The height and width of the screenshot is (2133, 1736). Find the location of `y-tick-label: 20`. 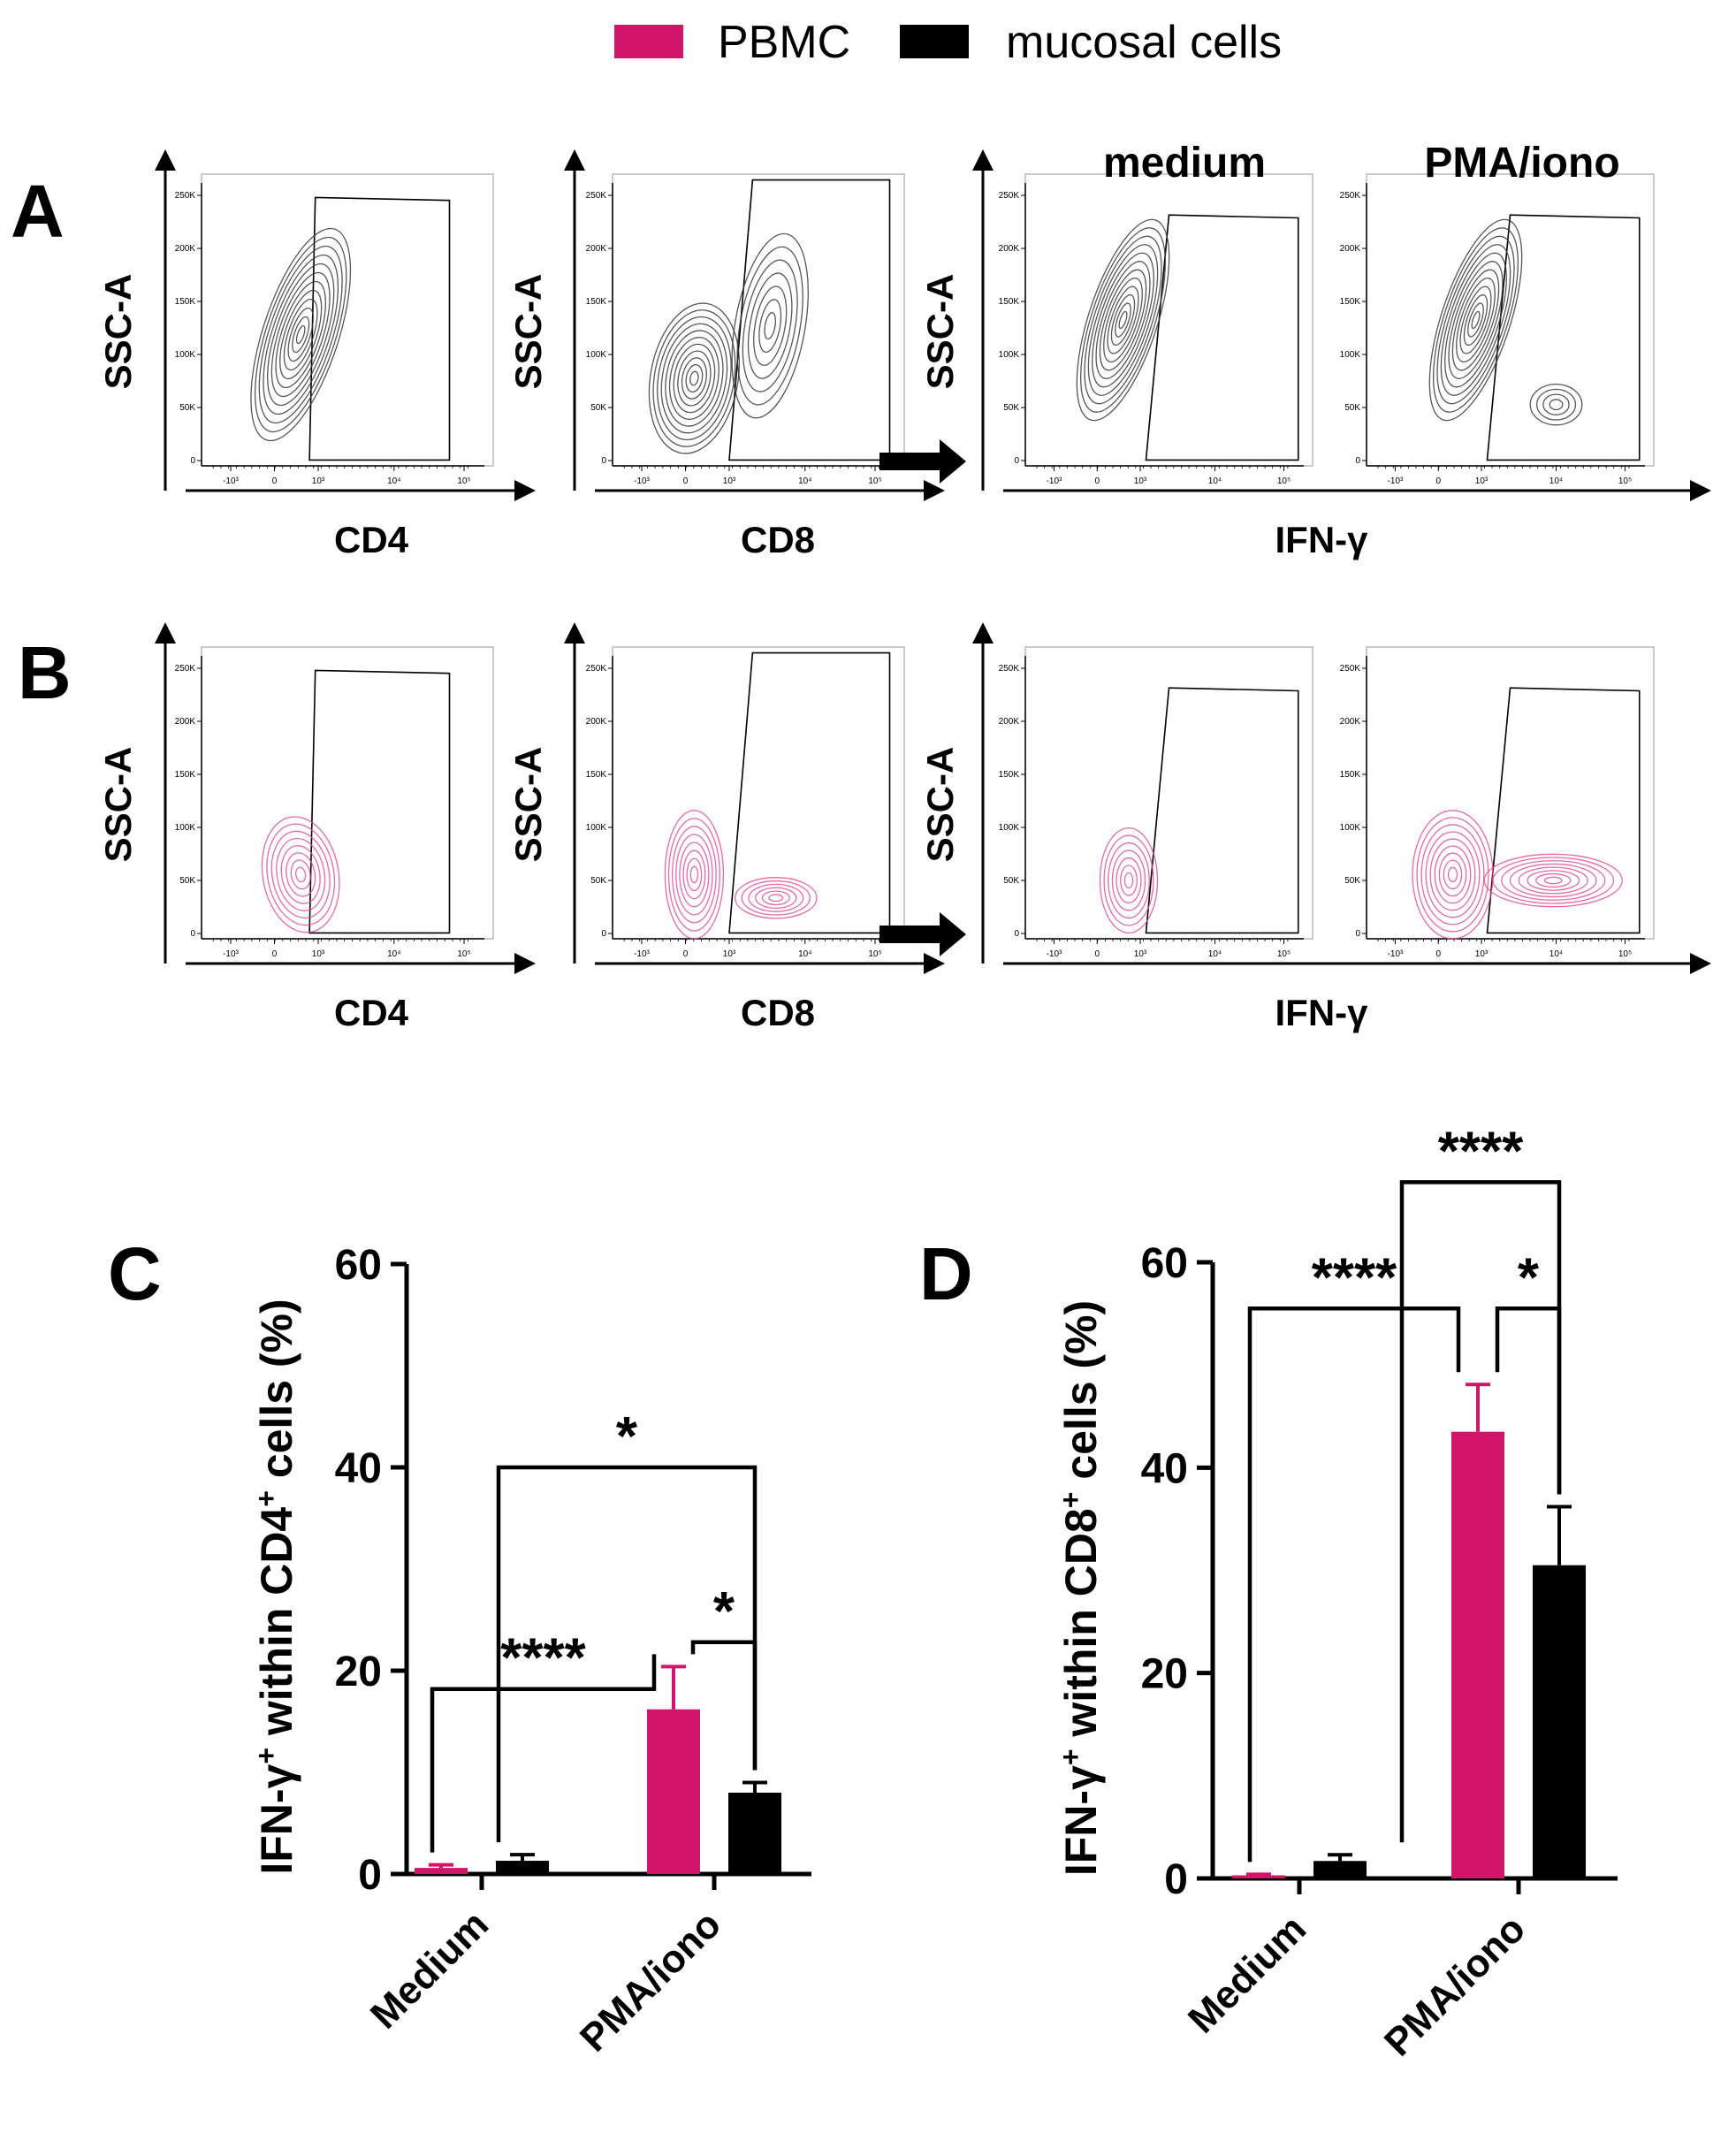

y-tick-label: 20 is located at coordinates (358, 1672).